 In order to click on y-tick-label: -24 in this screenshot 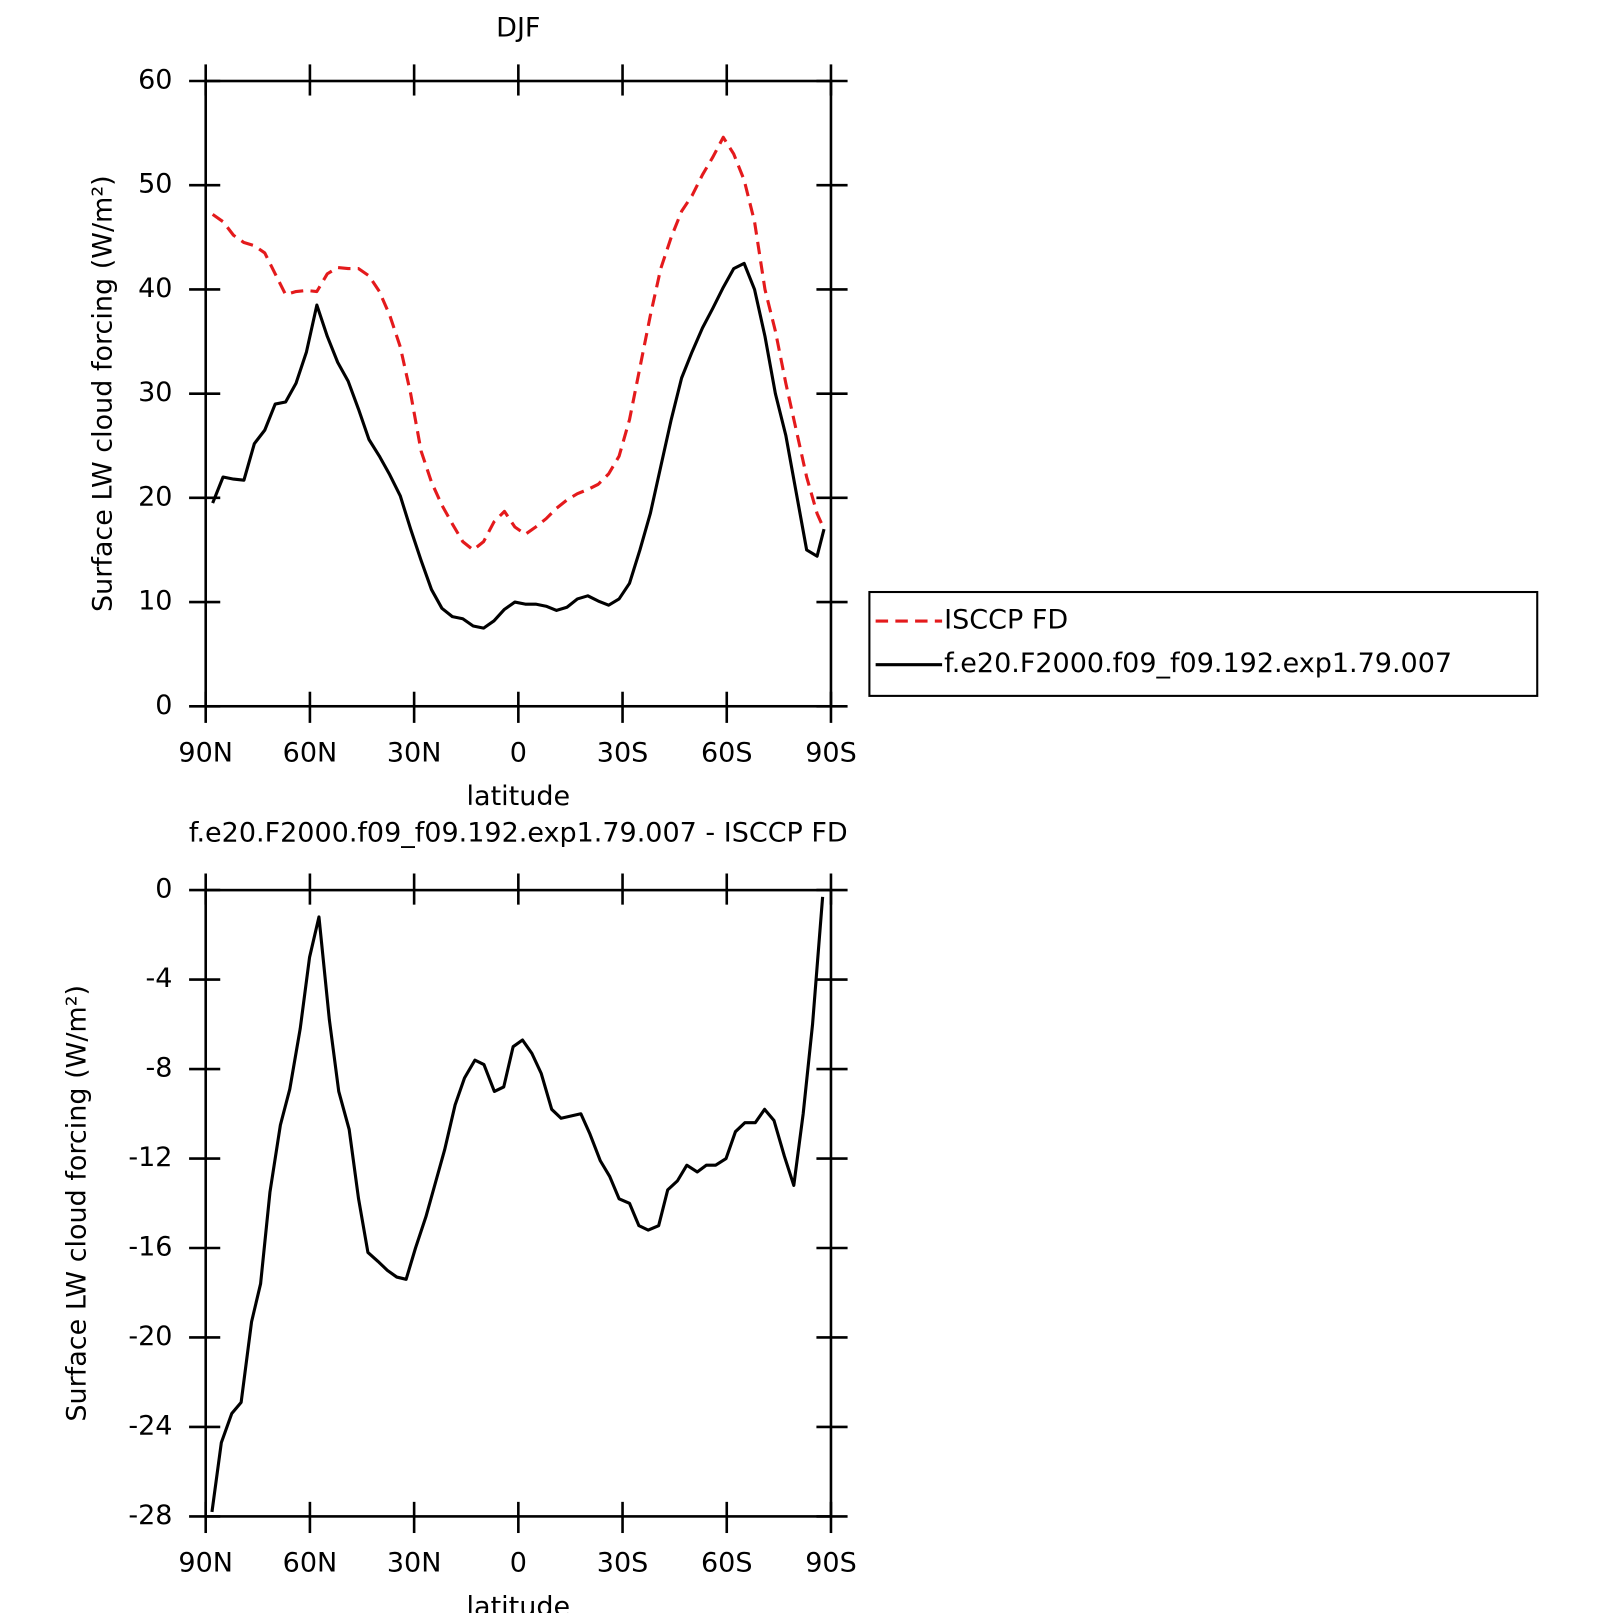, I will do `click(150, 1425)`.